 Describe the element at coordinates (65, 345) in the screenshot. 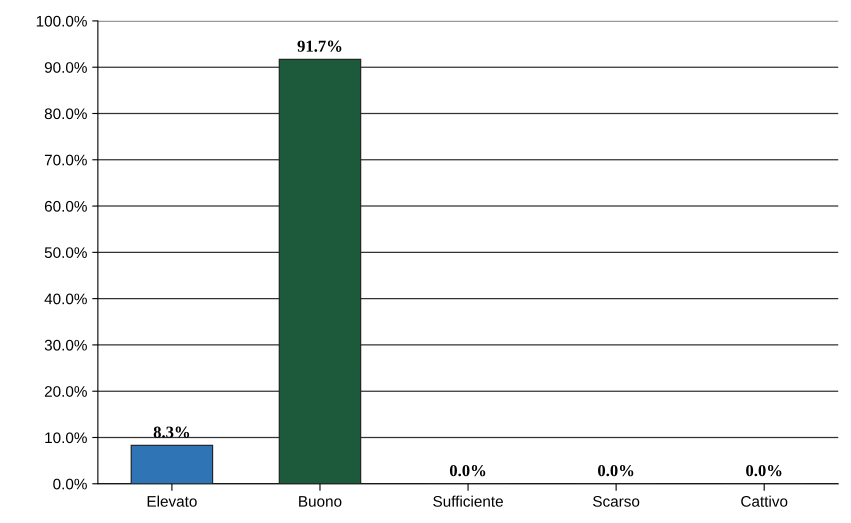

I see `y-tick-label: 30.0%` at that location.